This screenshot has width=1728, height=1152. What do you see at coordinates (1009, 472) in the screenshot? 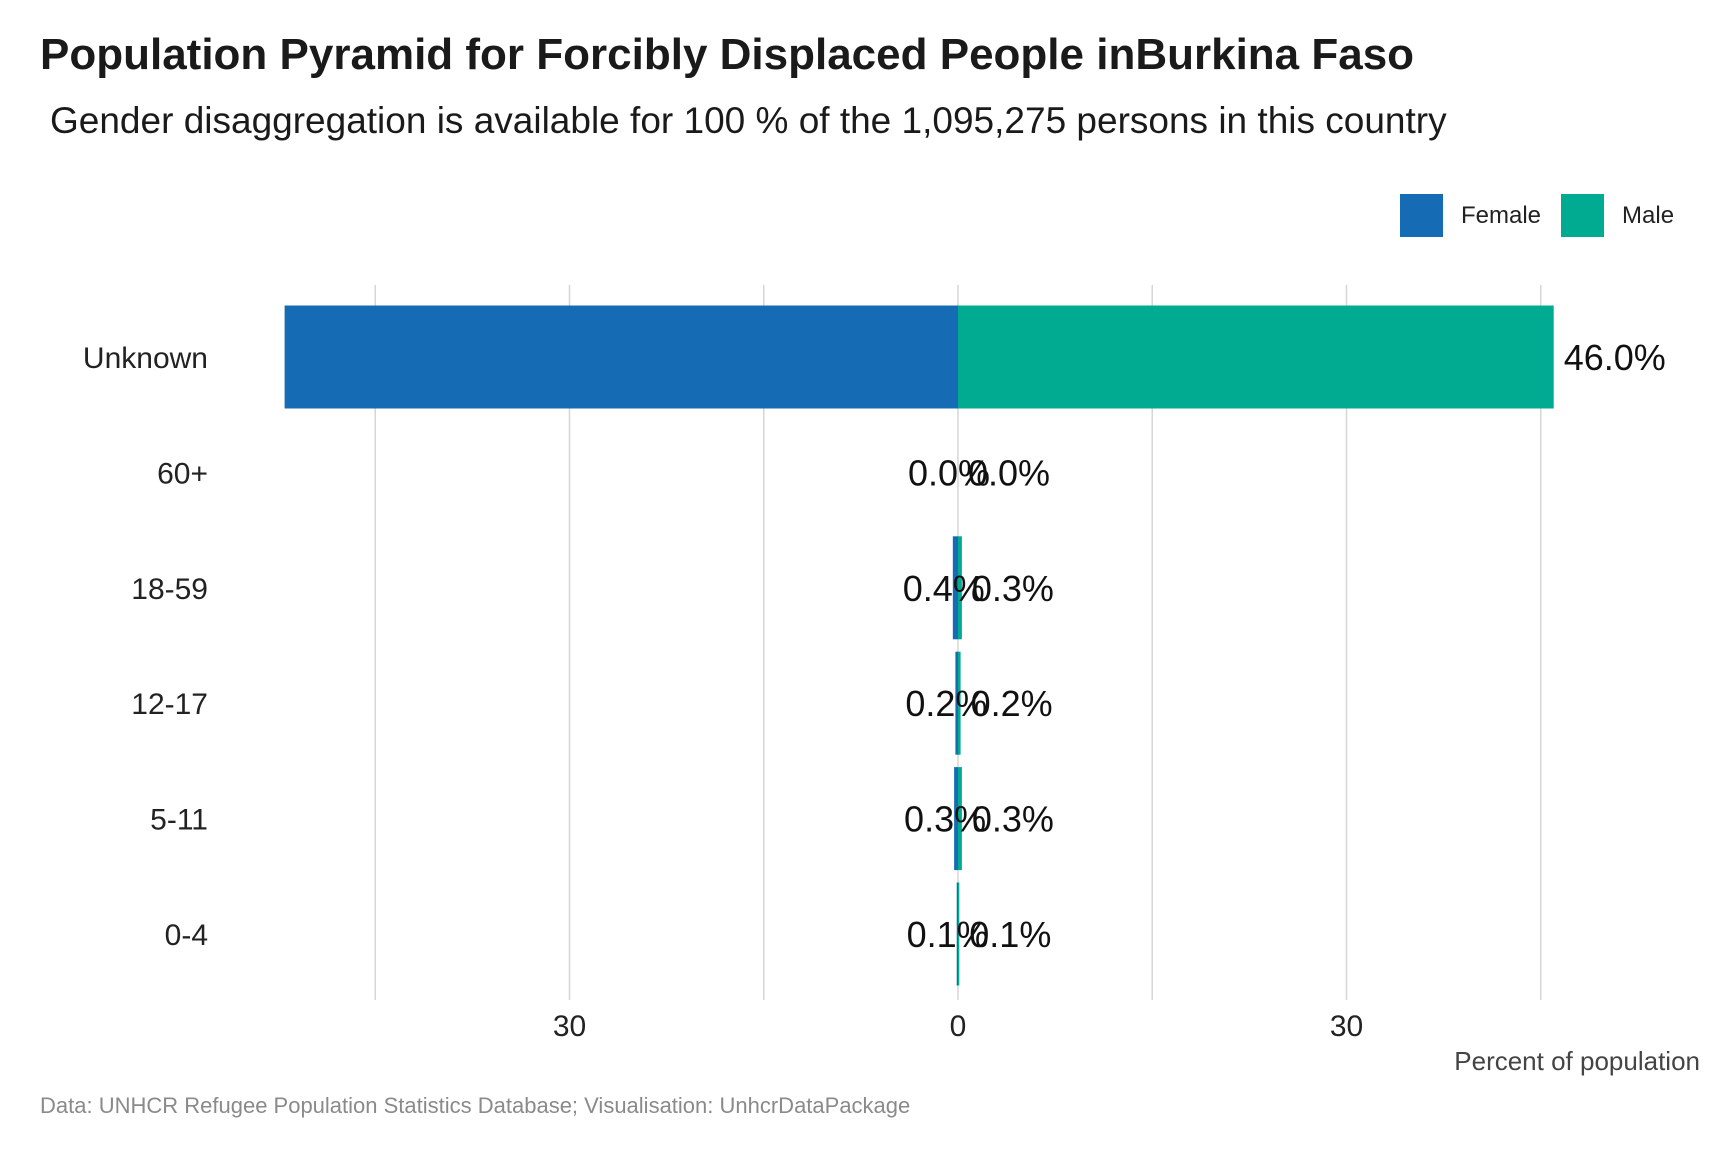
I see `bar-label-male: 0.0%` at bounding box center [1009, 472].